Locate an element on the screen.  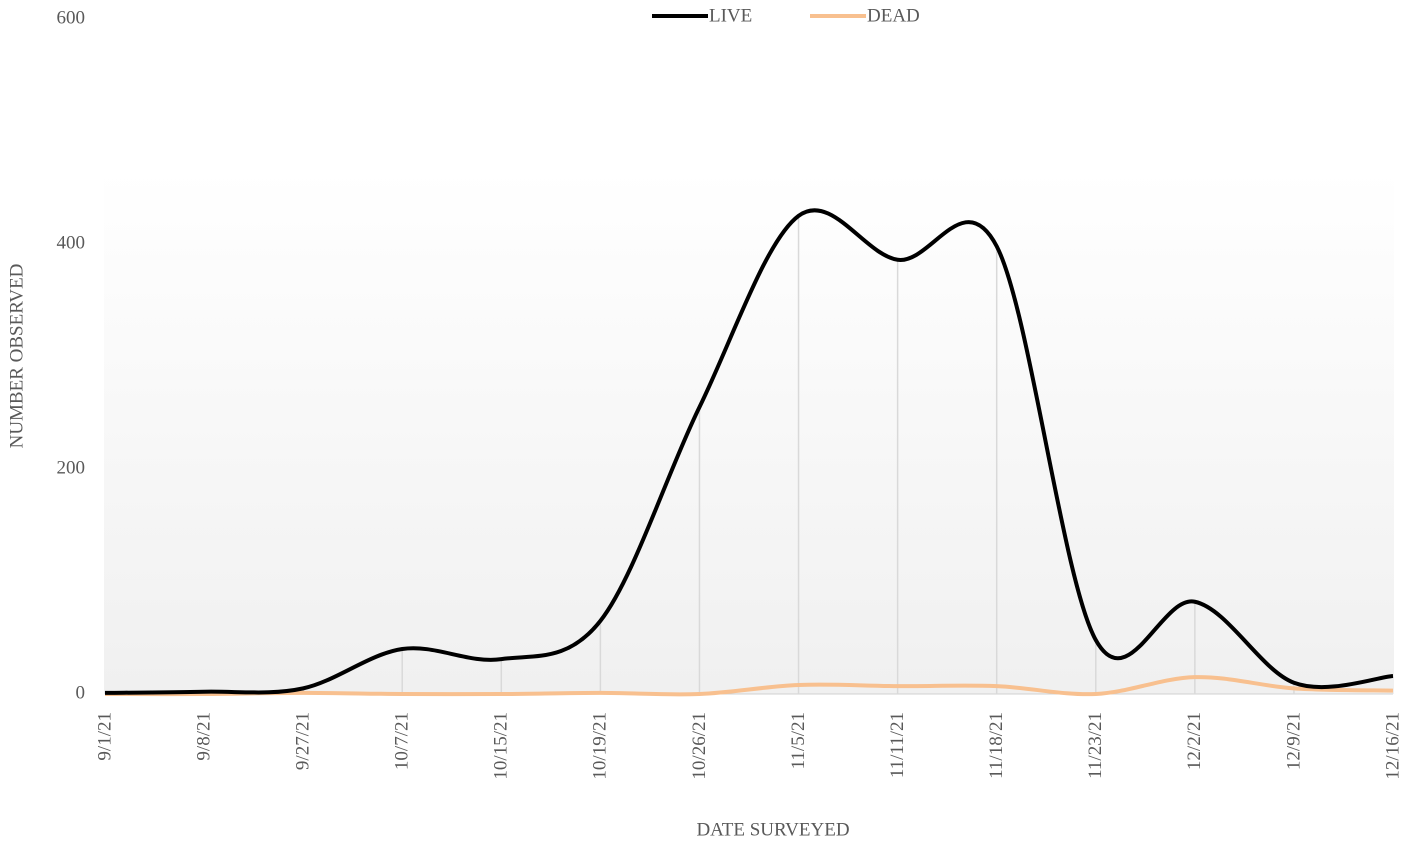
x-tick-label: 12/16/21 is located at coordinates (1392, 746).